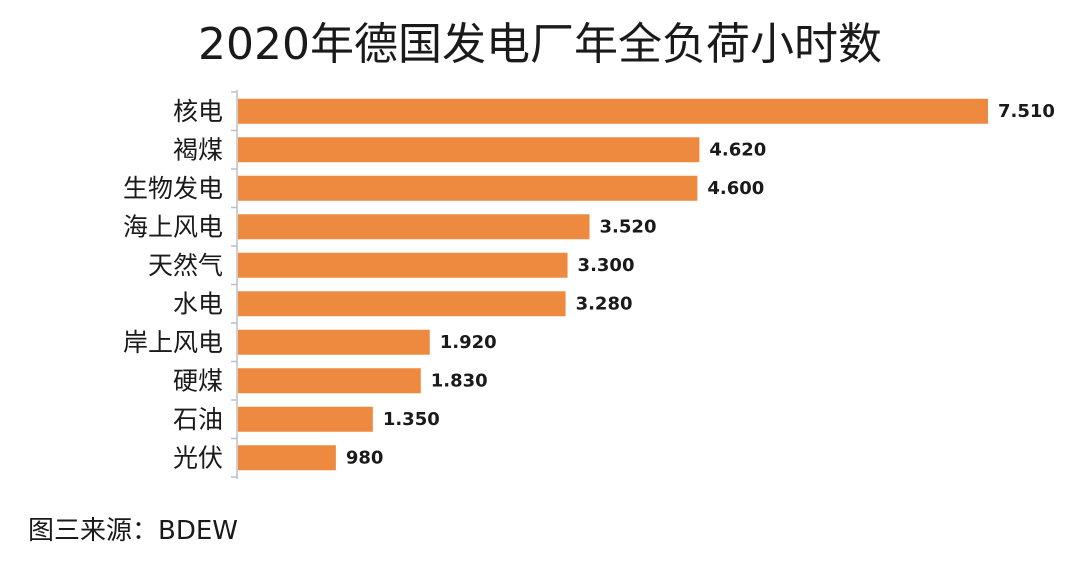  I want to click on category-label: 海上风电, so click(173, 226).